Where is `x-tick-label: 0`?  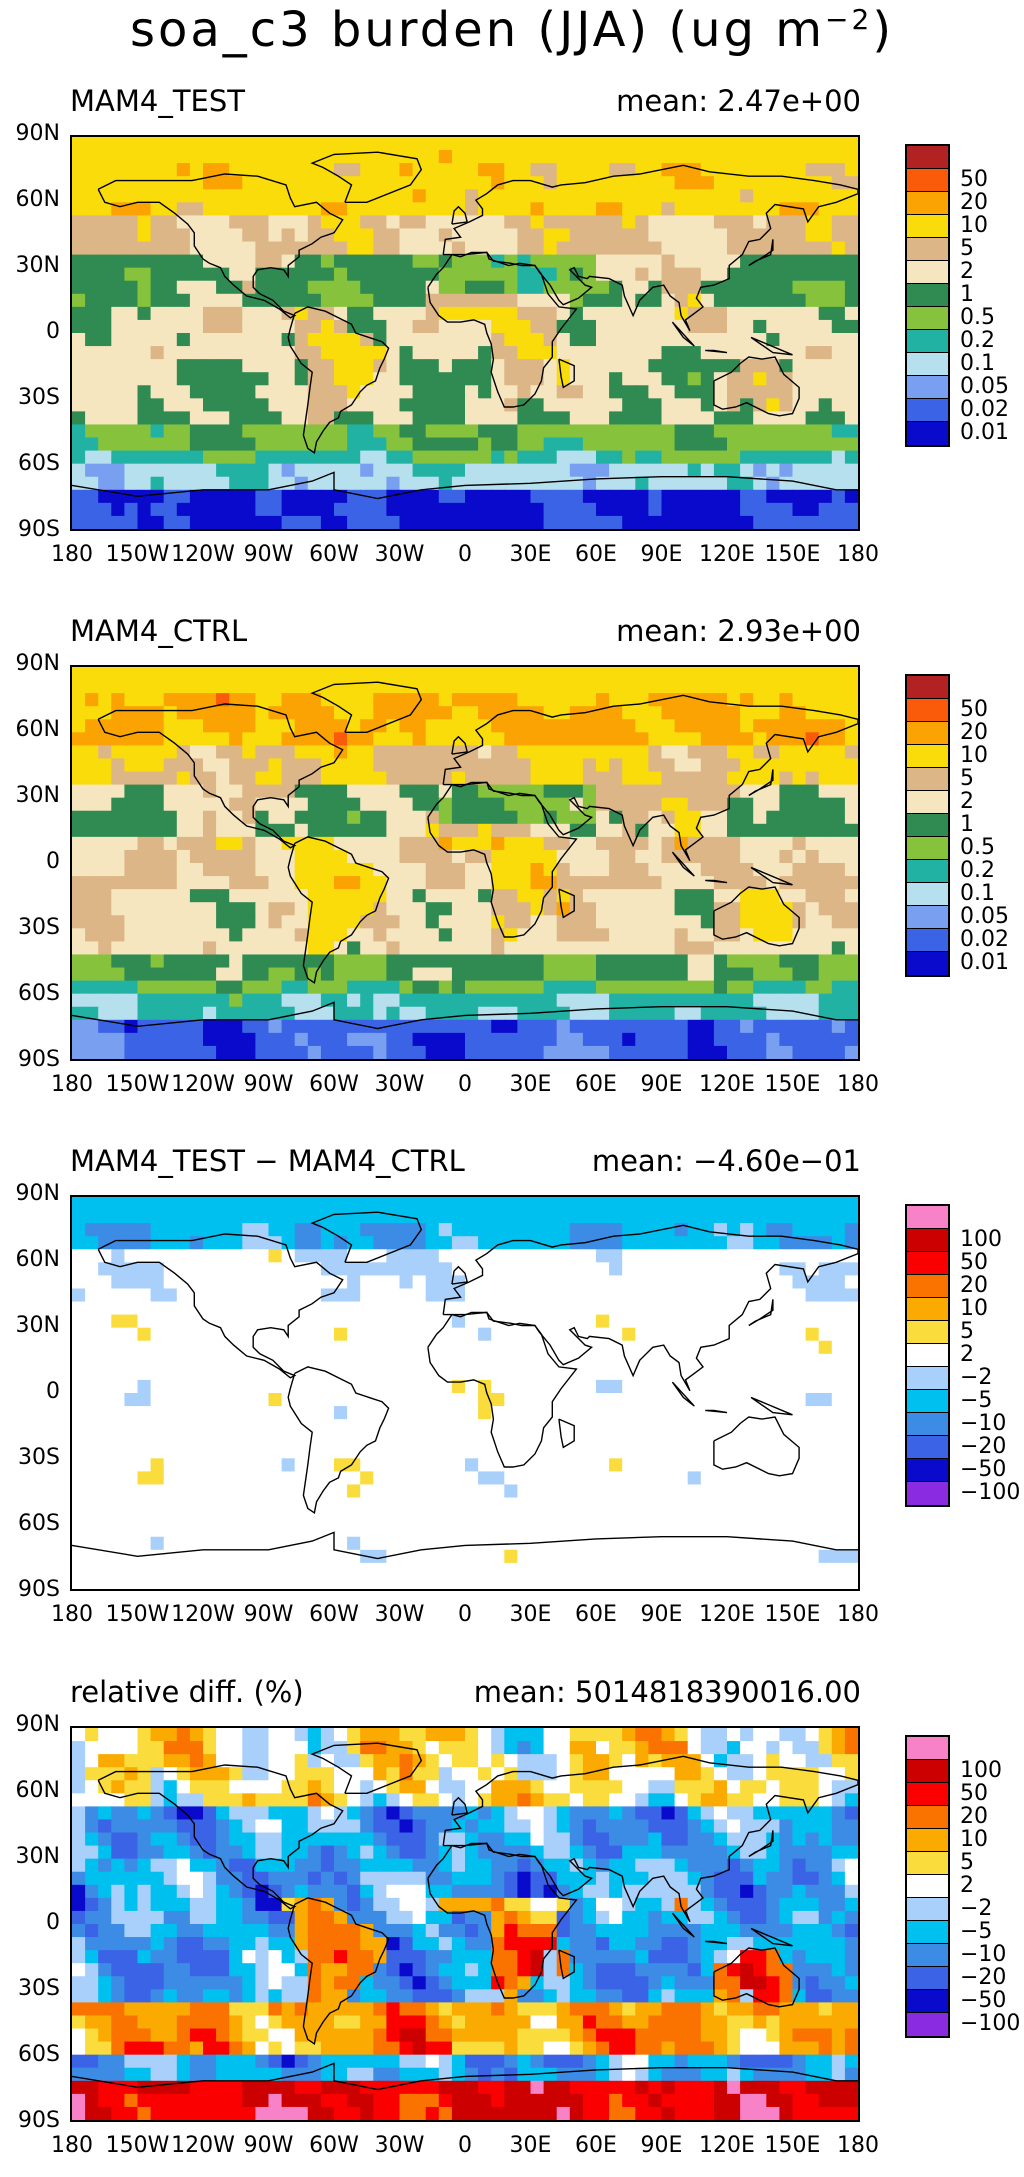 x-tick-label: 0 is located at coordinates (465, 1084).